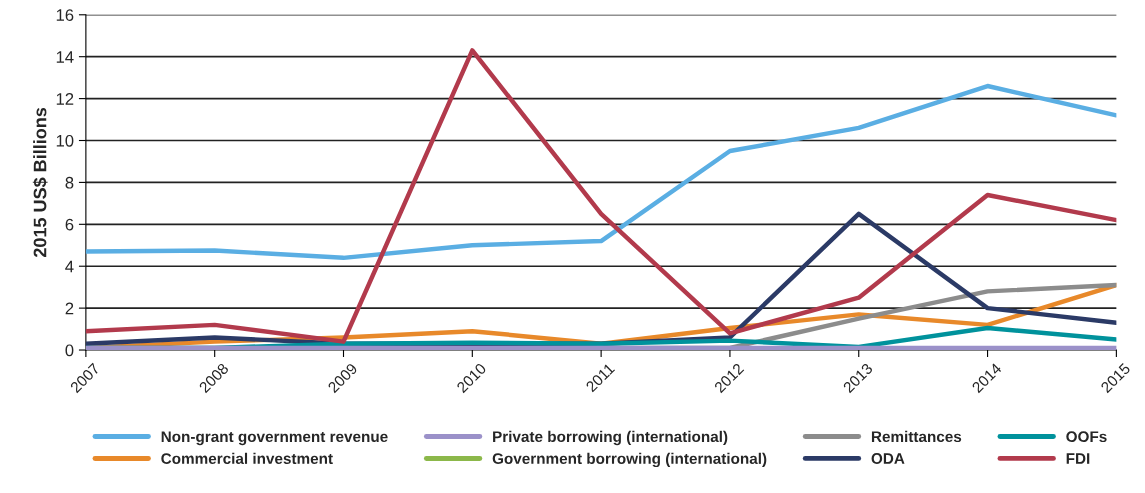 The width and height of the screenshot is (1145, 493). I want to click on y-tick-label: 6, so click(69, 224).